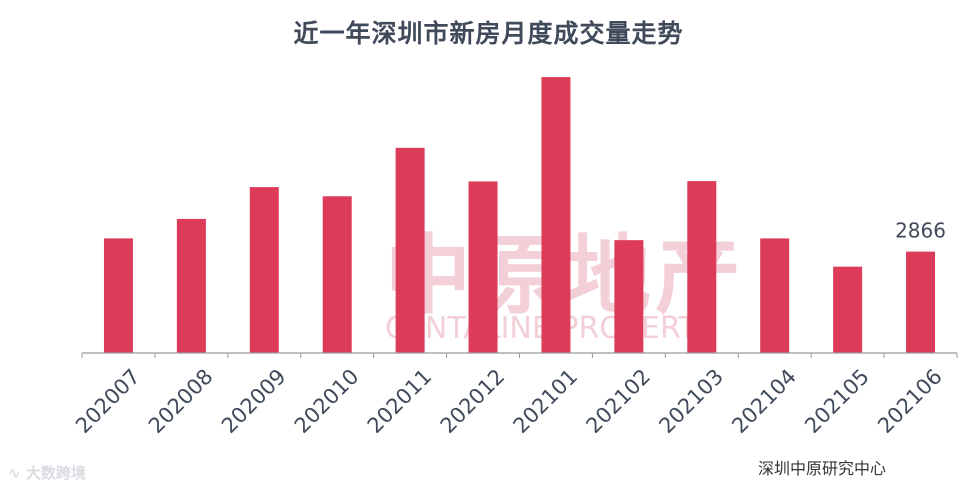  Describe the element at coordinates (108, 401) in the screenshot. I see `x-tick-label-202007: 202007` at that location.